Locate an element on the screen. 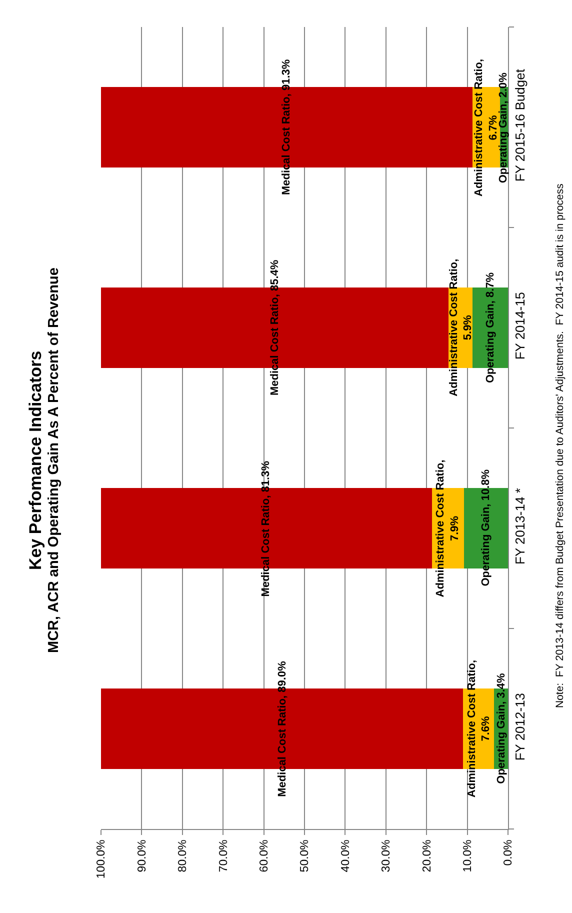 The image size is (572, 913). x-tick-label: 80.0% is located at coordinates (183, 856).